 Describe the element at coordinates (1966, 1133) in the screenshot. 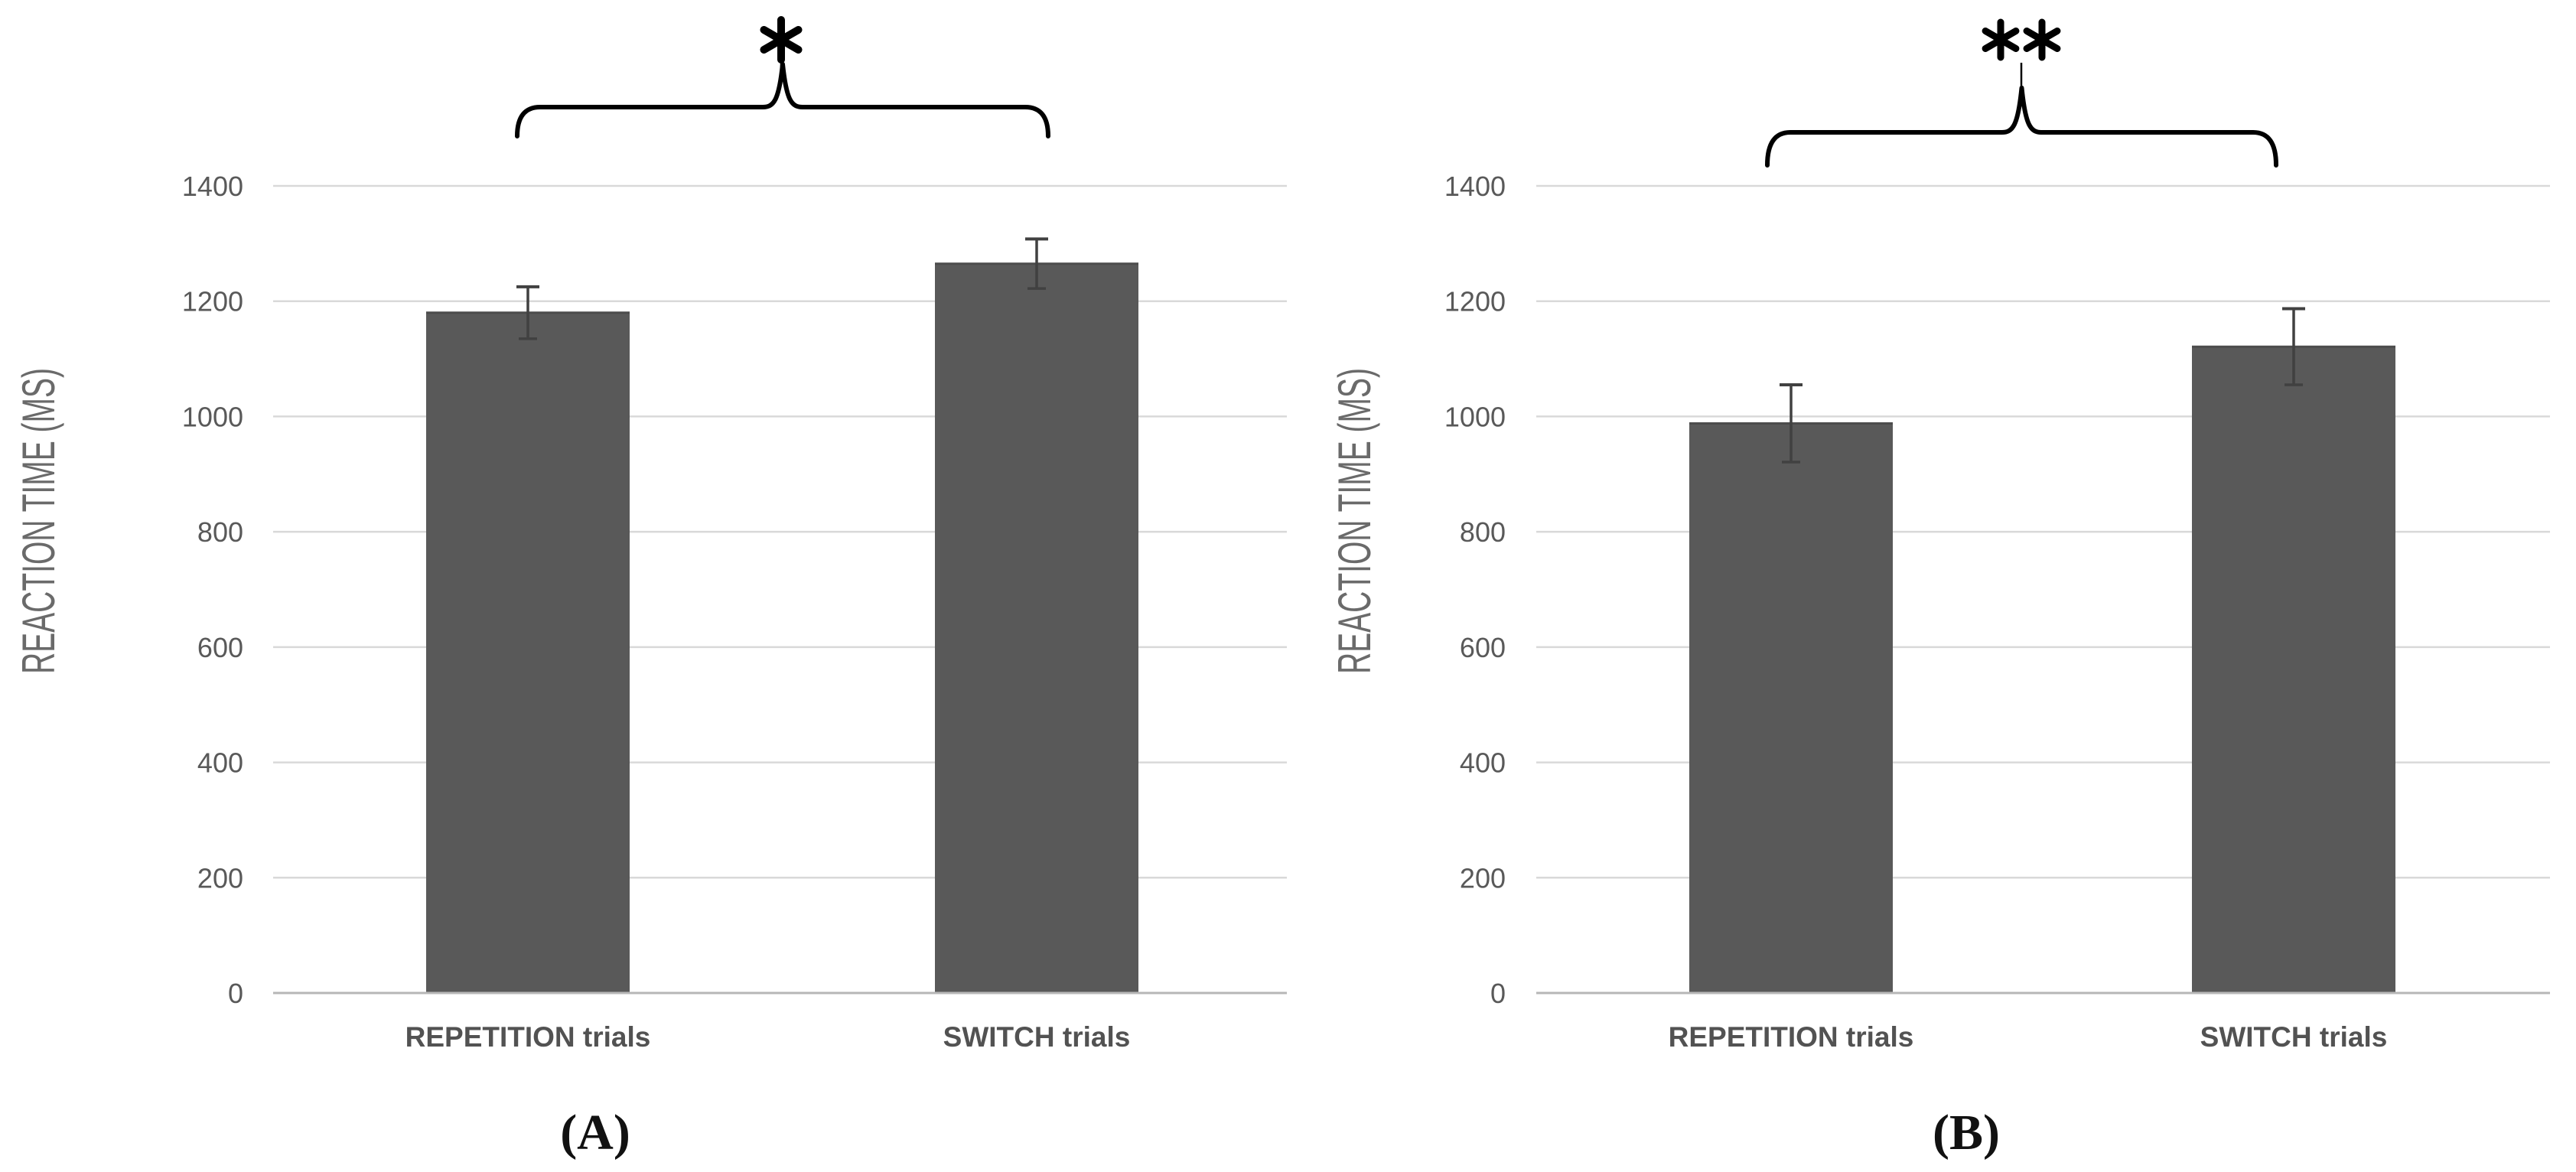

I see `panel-caption: (B)` at that location.